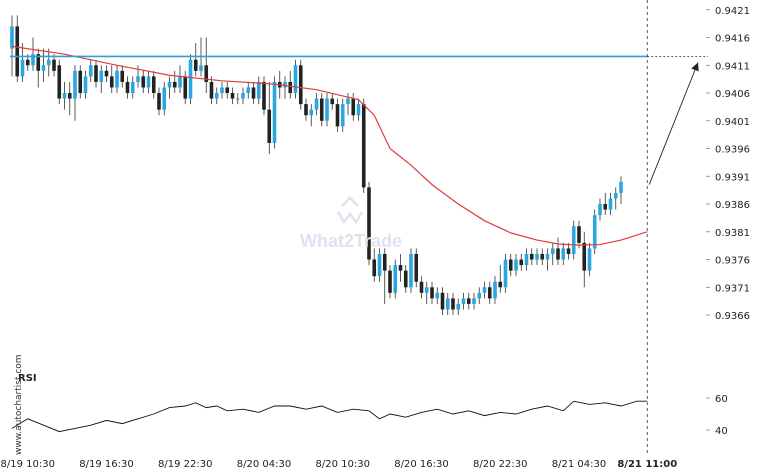  What do you see at coordinates (579, 464) in the screenshot?
I see `time-tick-label: 8/21 04:30` at bounding box center [579, 464].